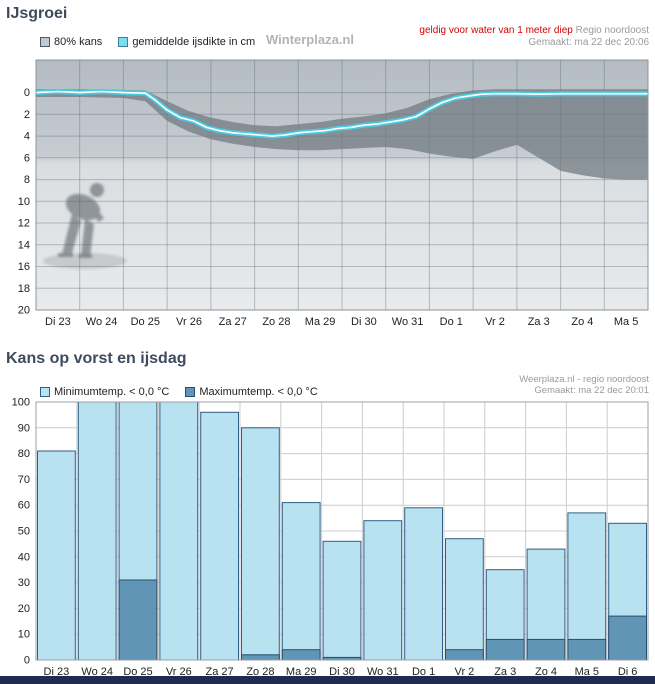 This screenshot has height=684, width=655. Describe the element at coordinates (21, 403) in the screenshot. I see `svg-text: 100` at that location.